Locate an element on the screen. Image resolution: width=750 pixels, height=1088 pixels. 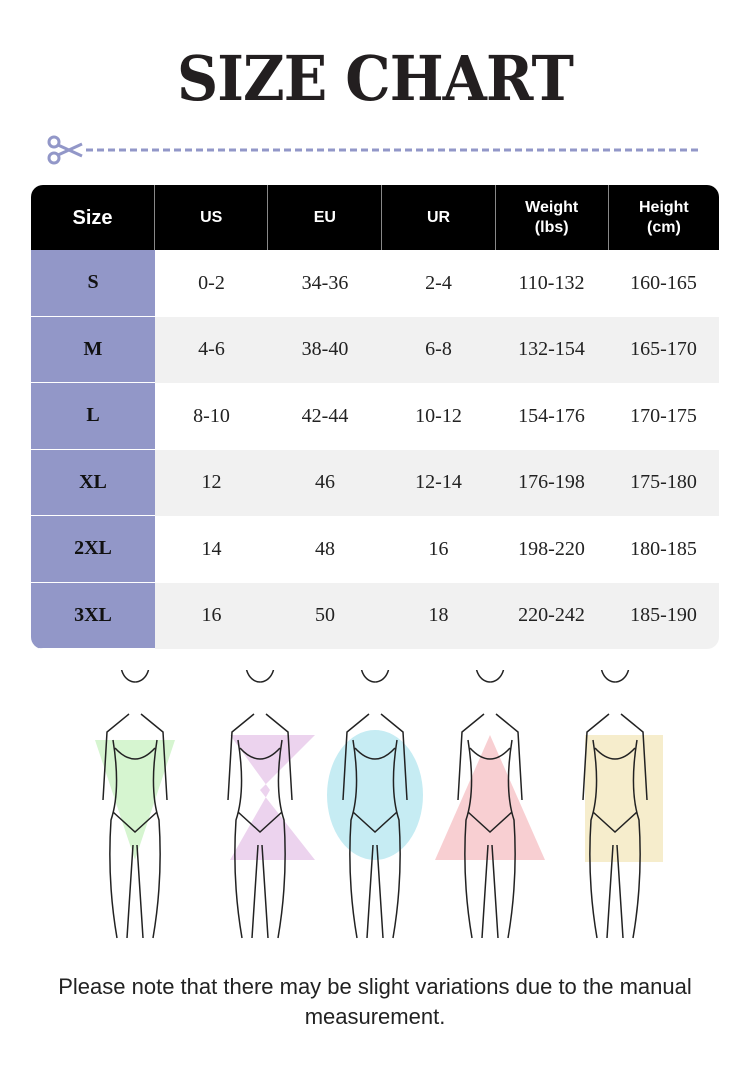
table-cell: 10-12 is located at coordinates (438, 415).